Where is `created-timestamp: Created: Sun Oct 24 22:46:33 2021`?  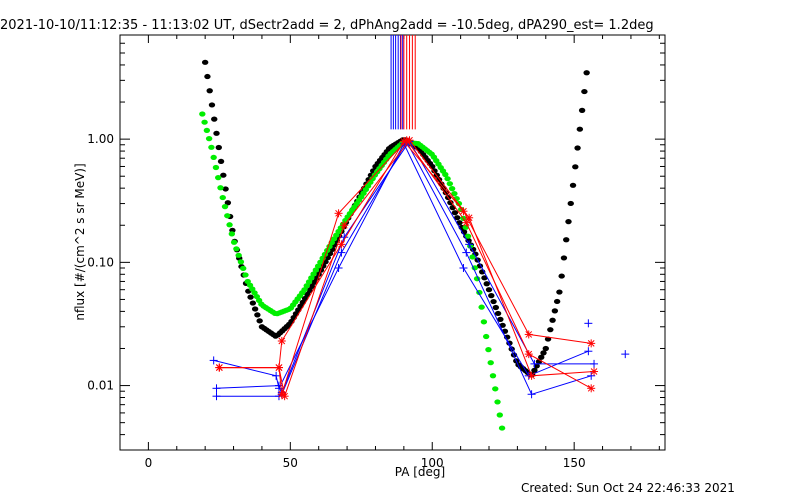 created-timestamp: Created: Sun Oct 24 22:46:33 2021 is located at coordinates (628, 488).